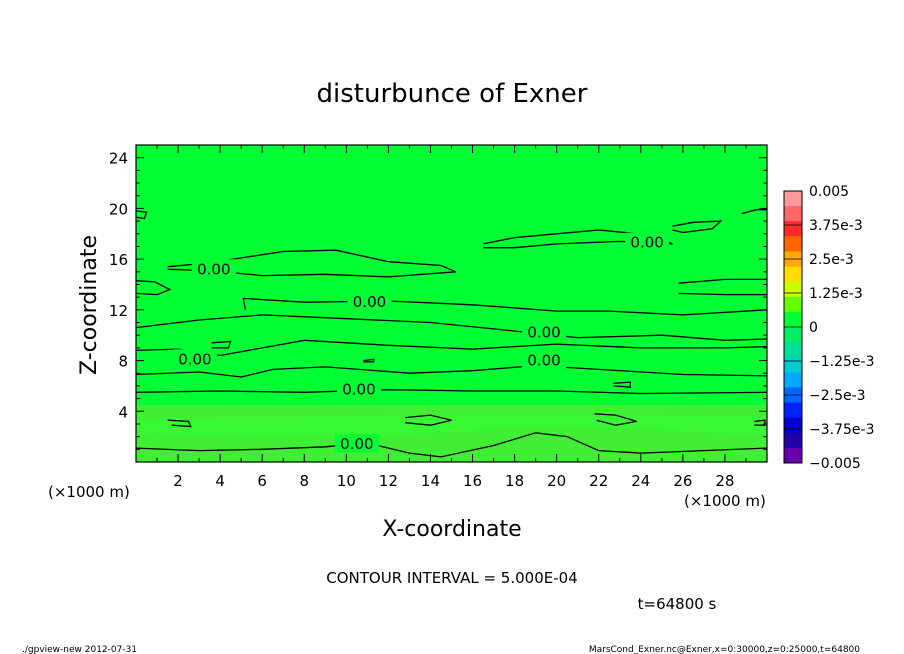 Image resolution: width=904 pixels, height=654 pixels. Describe the element at coordinates (682, 481) in the screenshot. I see `x-tick-label: 26` at that location.